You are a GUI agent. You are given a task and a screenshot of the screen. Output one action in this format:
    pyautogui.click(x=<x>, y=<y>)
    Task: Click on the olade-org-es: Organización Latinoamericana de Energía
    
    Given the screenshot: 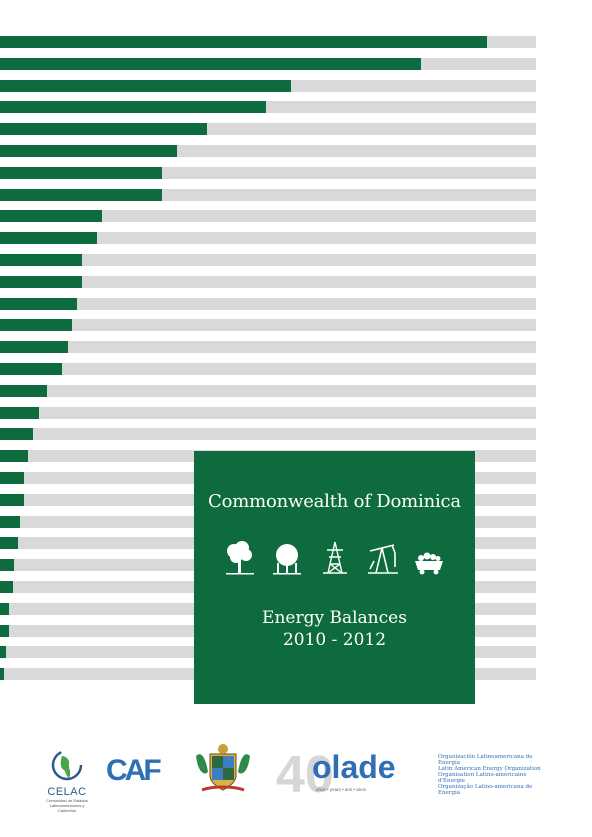 What is the action you would take?
    pyautogui.click(x=485, y=760)
    